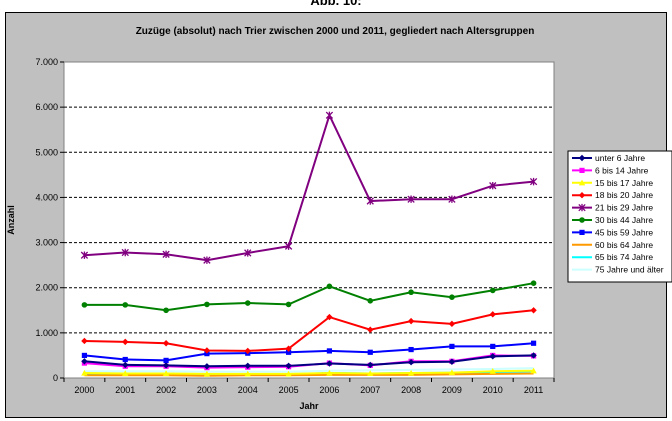  I want to click on x-tick-label: 2006, so click(329, 390).